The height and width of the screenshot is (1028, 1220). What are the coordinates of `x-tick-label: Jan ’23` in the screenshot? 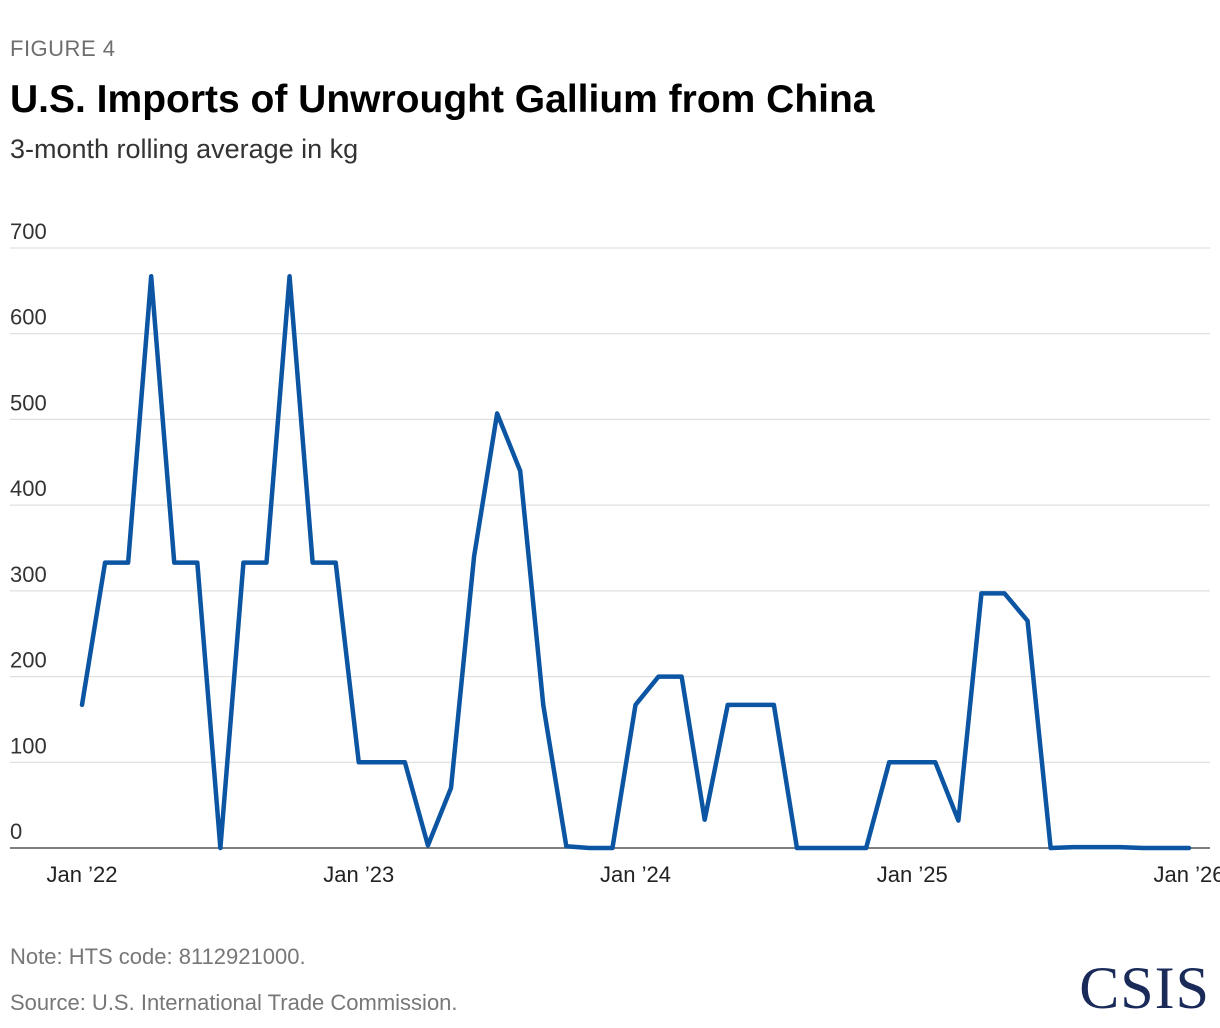 It's located at (358, 874).